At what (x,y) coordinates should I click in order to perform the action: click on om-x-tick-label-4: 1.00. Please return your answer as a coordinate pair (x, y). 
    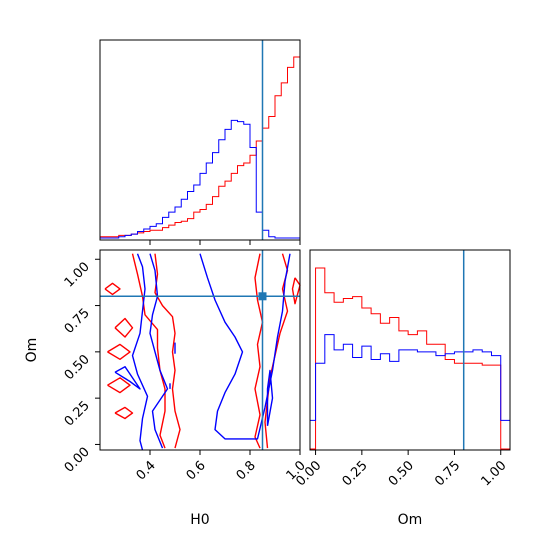
    Looking at the image, I should click on (493, 473).